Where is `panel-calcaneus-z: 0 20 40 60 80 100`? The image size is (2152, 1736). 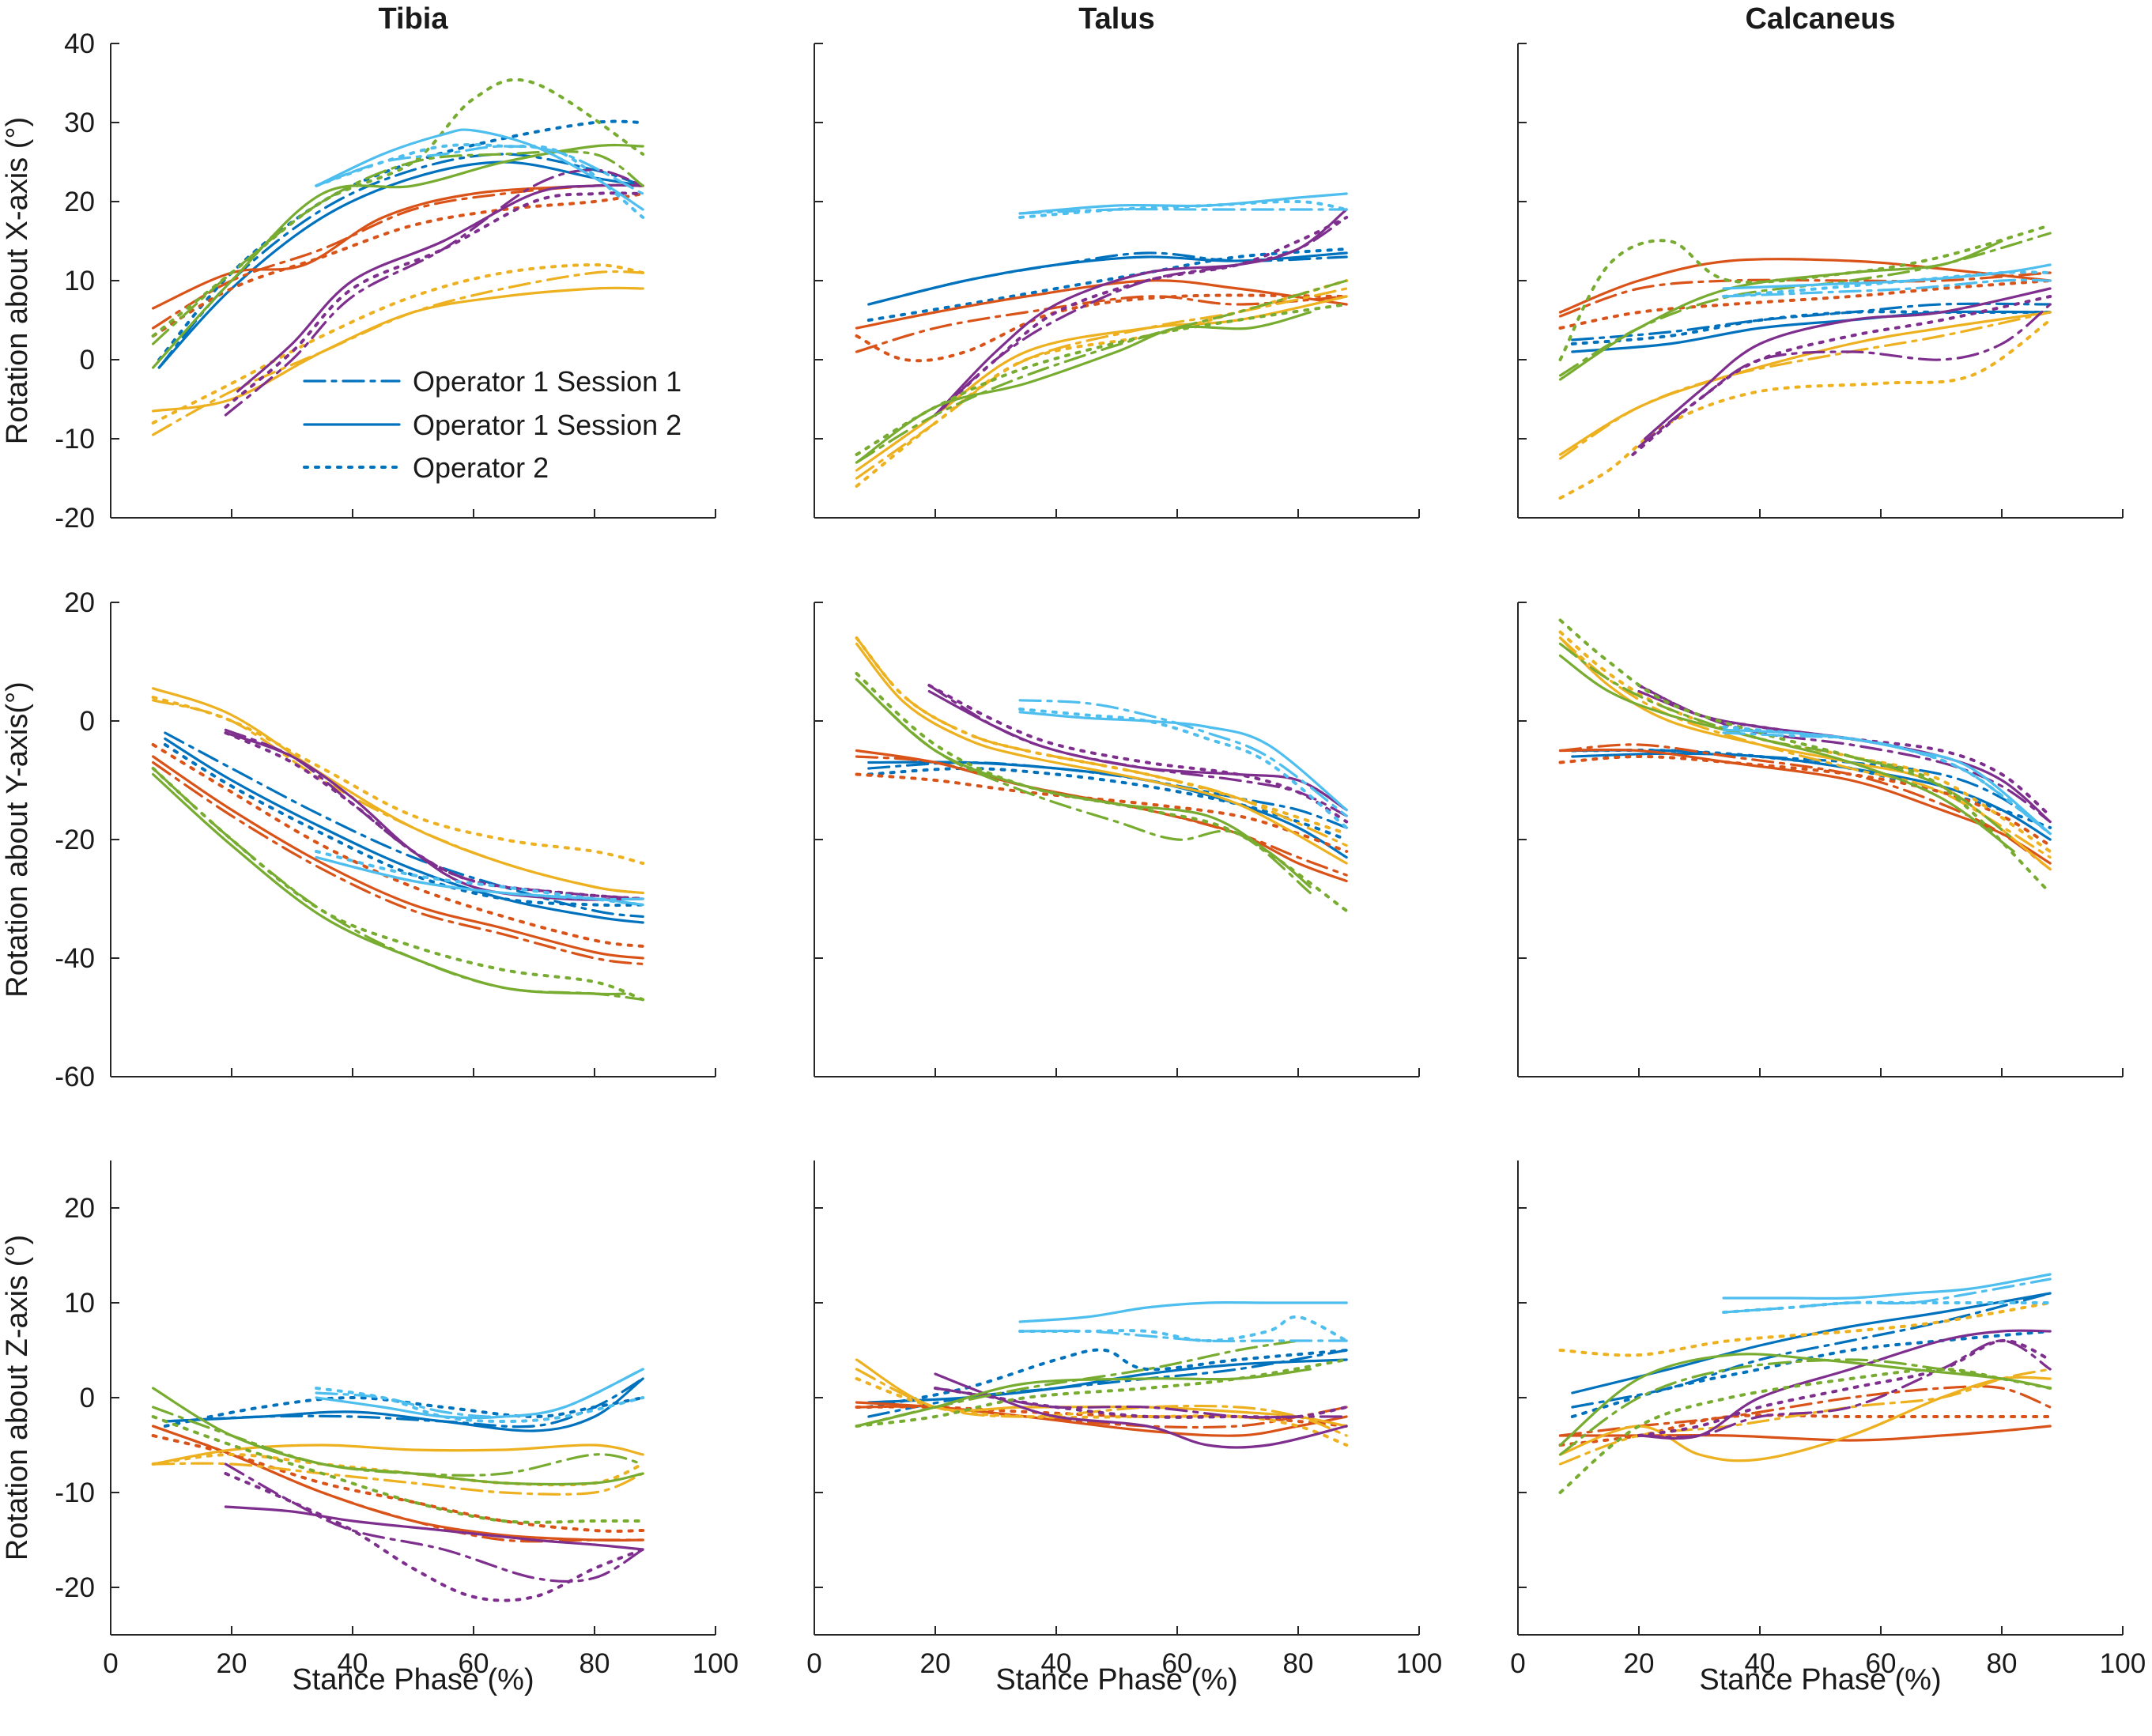
panel-calcaneus-z: 0 20 40 60 80 100 is located at coordinates (1828, 1419).